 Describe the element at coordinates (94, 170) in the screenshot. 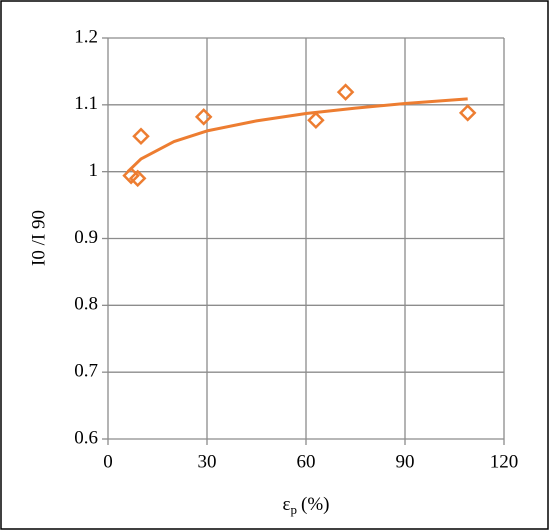

I see `y-tick-label: 1` at that location.